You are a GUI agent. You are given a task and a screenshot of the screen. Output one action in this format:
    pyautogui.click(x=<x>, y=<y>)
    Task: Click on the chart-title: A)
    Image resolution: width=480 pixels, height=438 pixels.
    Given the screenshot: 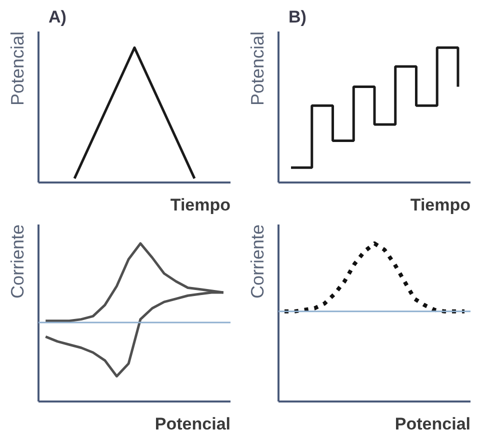 What is the action you would take?
    pyautogui.click(x=57, y=17)
    